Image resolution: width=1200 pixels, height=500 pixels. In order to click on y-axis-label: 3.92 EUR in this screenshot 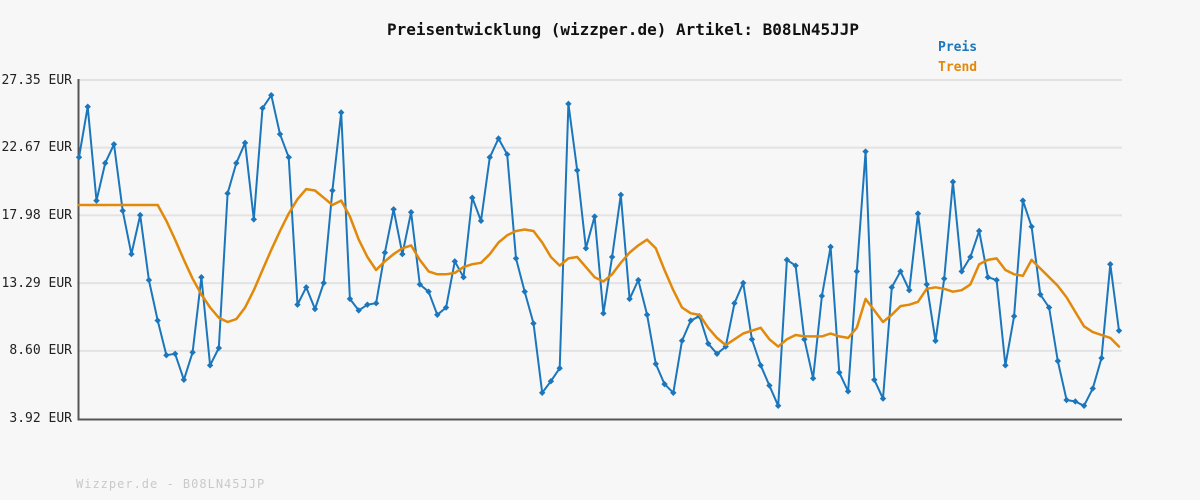, I will do `click(40, 418)`.